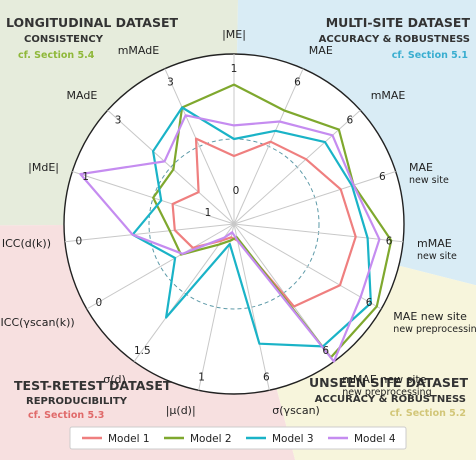 This screenshot has width=476, height=460. Describe the element at coordinates (375, 439) in the screenshot. I see `legend-label-4: Model 4` at that location.